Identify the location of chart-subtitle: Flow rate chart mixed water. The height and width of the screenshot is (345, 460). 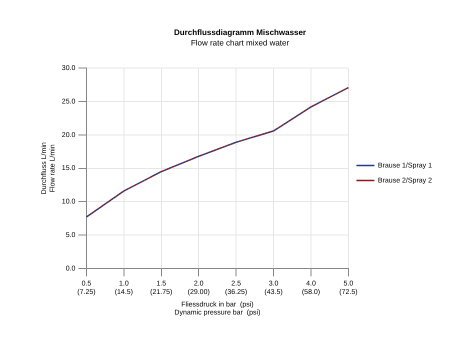
(240, 43).